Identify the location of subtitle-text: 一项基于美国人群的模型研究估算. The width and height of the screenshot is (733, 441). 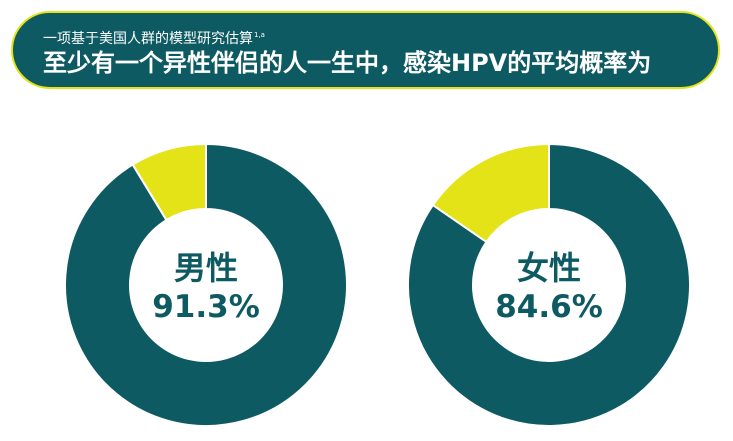
(148, 39).